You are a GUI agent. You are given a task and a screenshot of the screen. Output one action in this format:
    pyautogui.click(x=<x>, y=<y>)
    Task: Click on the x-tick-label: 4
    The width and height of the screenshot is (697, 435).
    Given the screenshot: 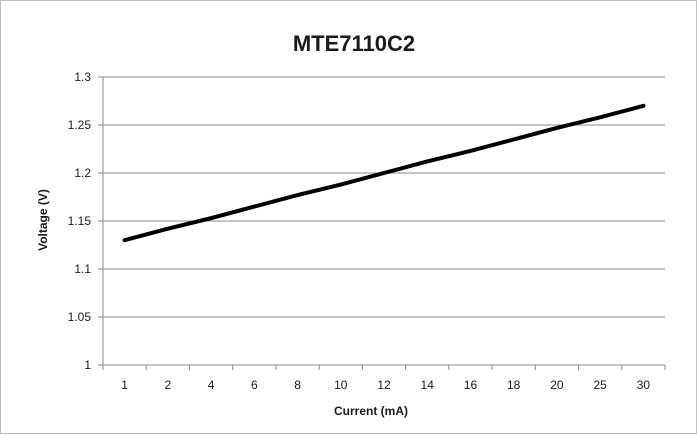 What is the action you would take?
    pyautogui.click(x=211, y=385)
    